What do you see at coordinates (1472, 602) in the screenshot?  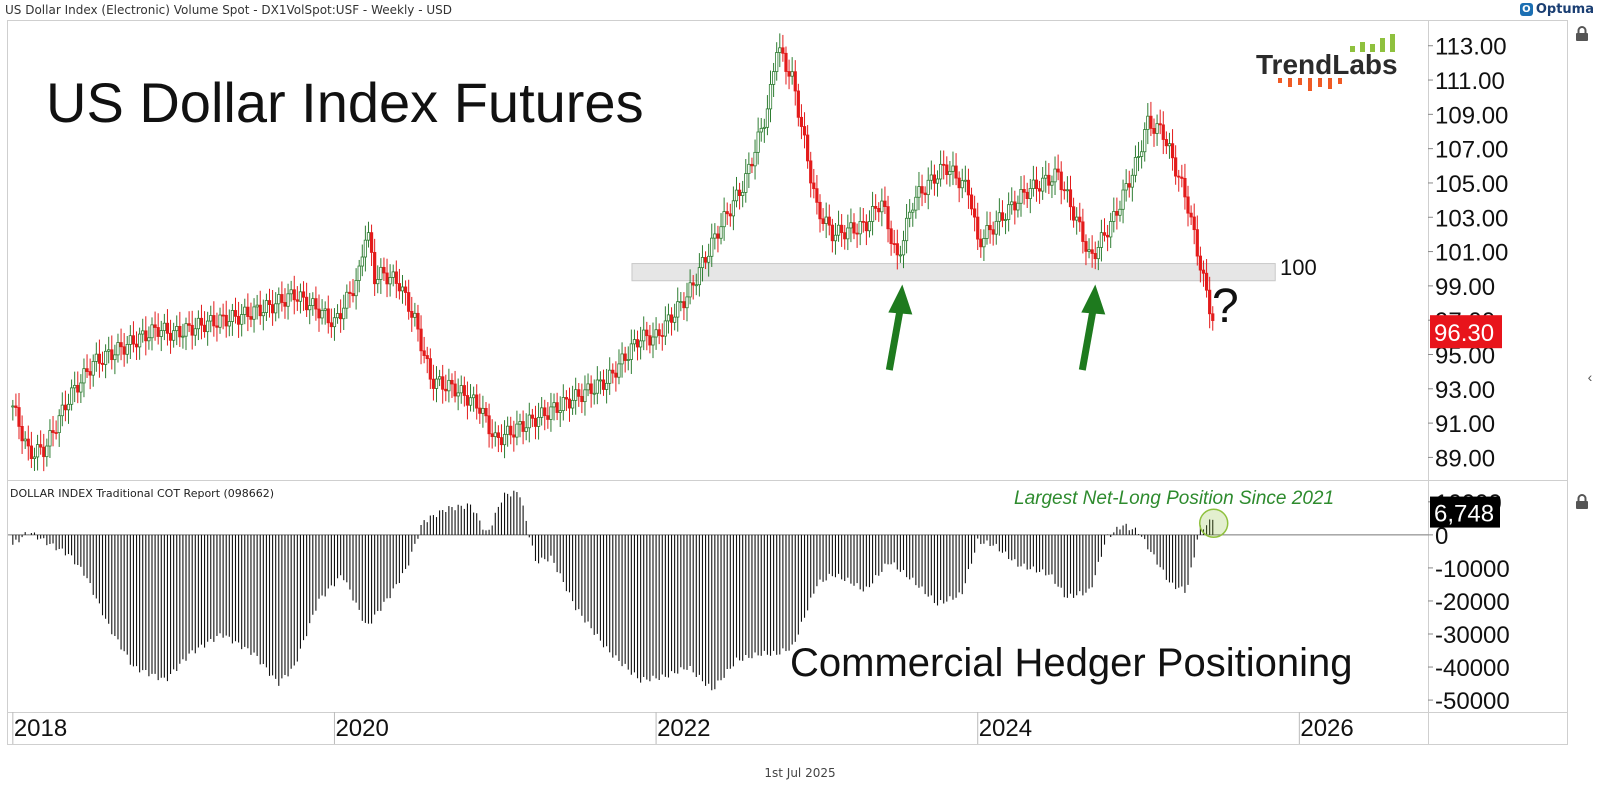 I see `cot-axis-label: -20000` at bounding box center [1472, 602].